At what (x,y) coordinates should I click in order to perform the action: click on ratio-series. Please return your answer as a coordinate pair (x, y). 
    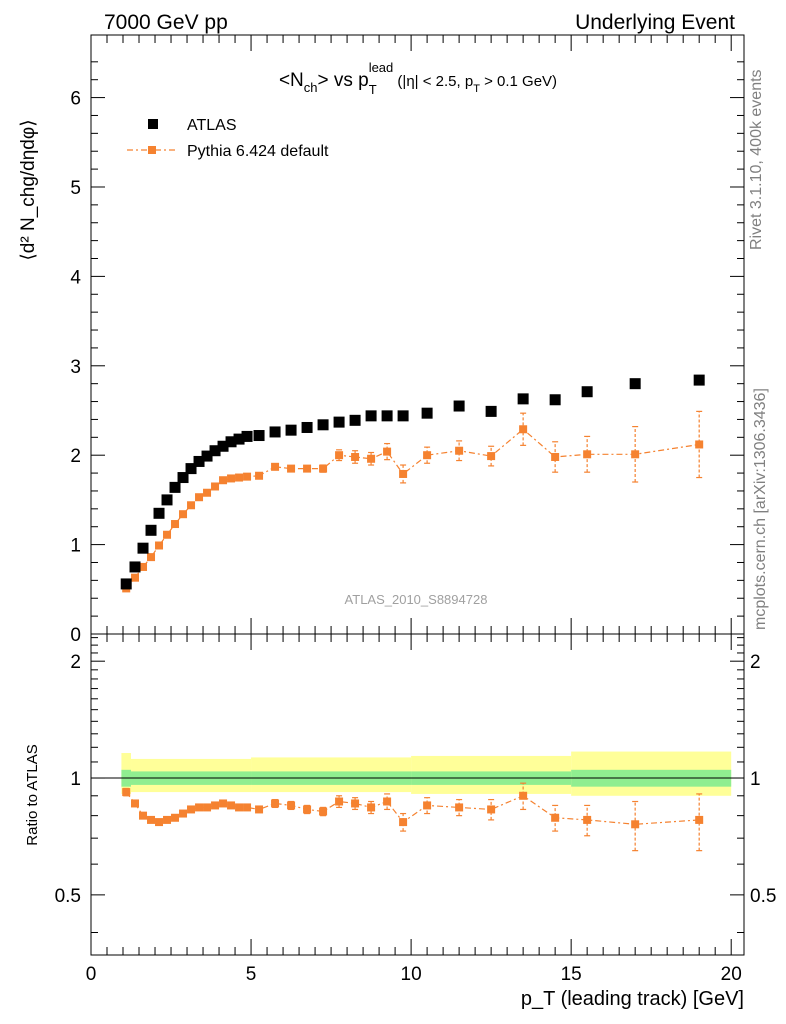
    Looking at the image, I should click on (413, 817).